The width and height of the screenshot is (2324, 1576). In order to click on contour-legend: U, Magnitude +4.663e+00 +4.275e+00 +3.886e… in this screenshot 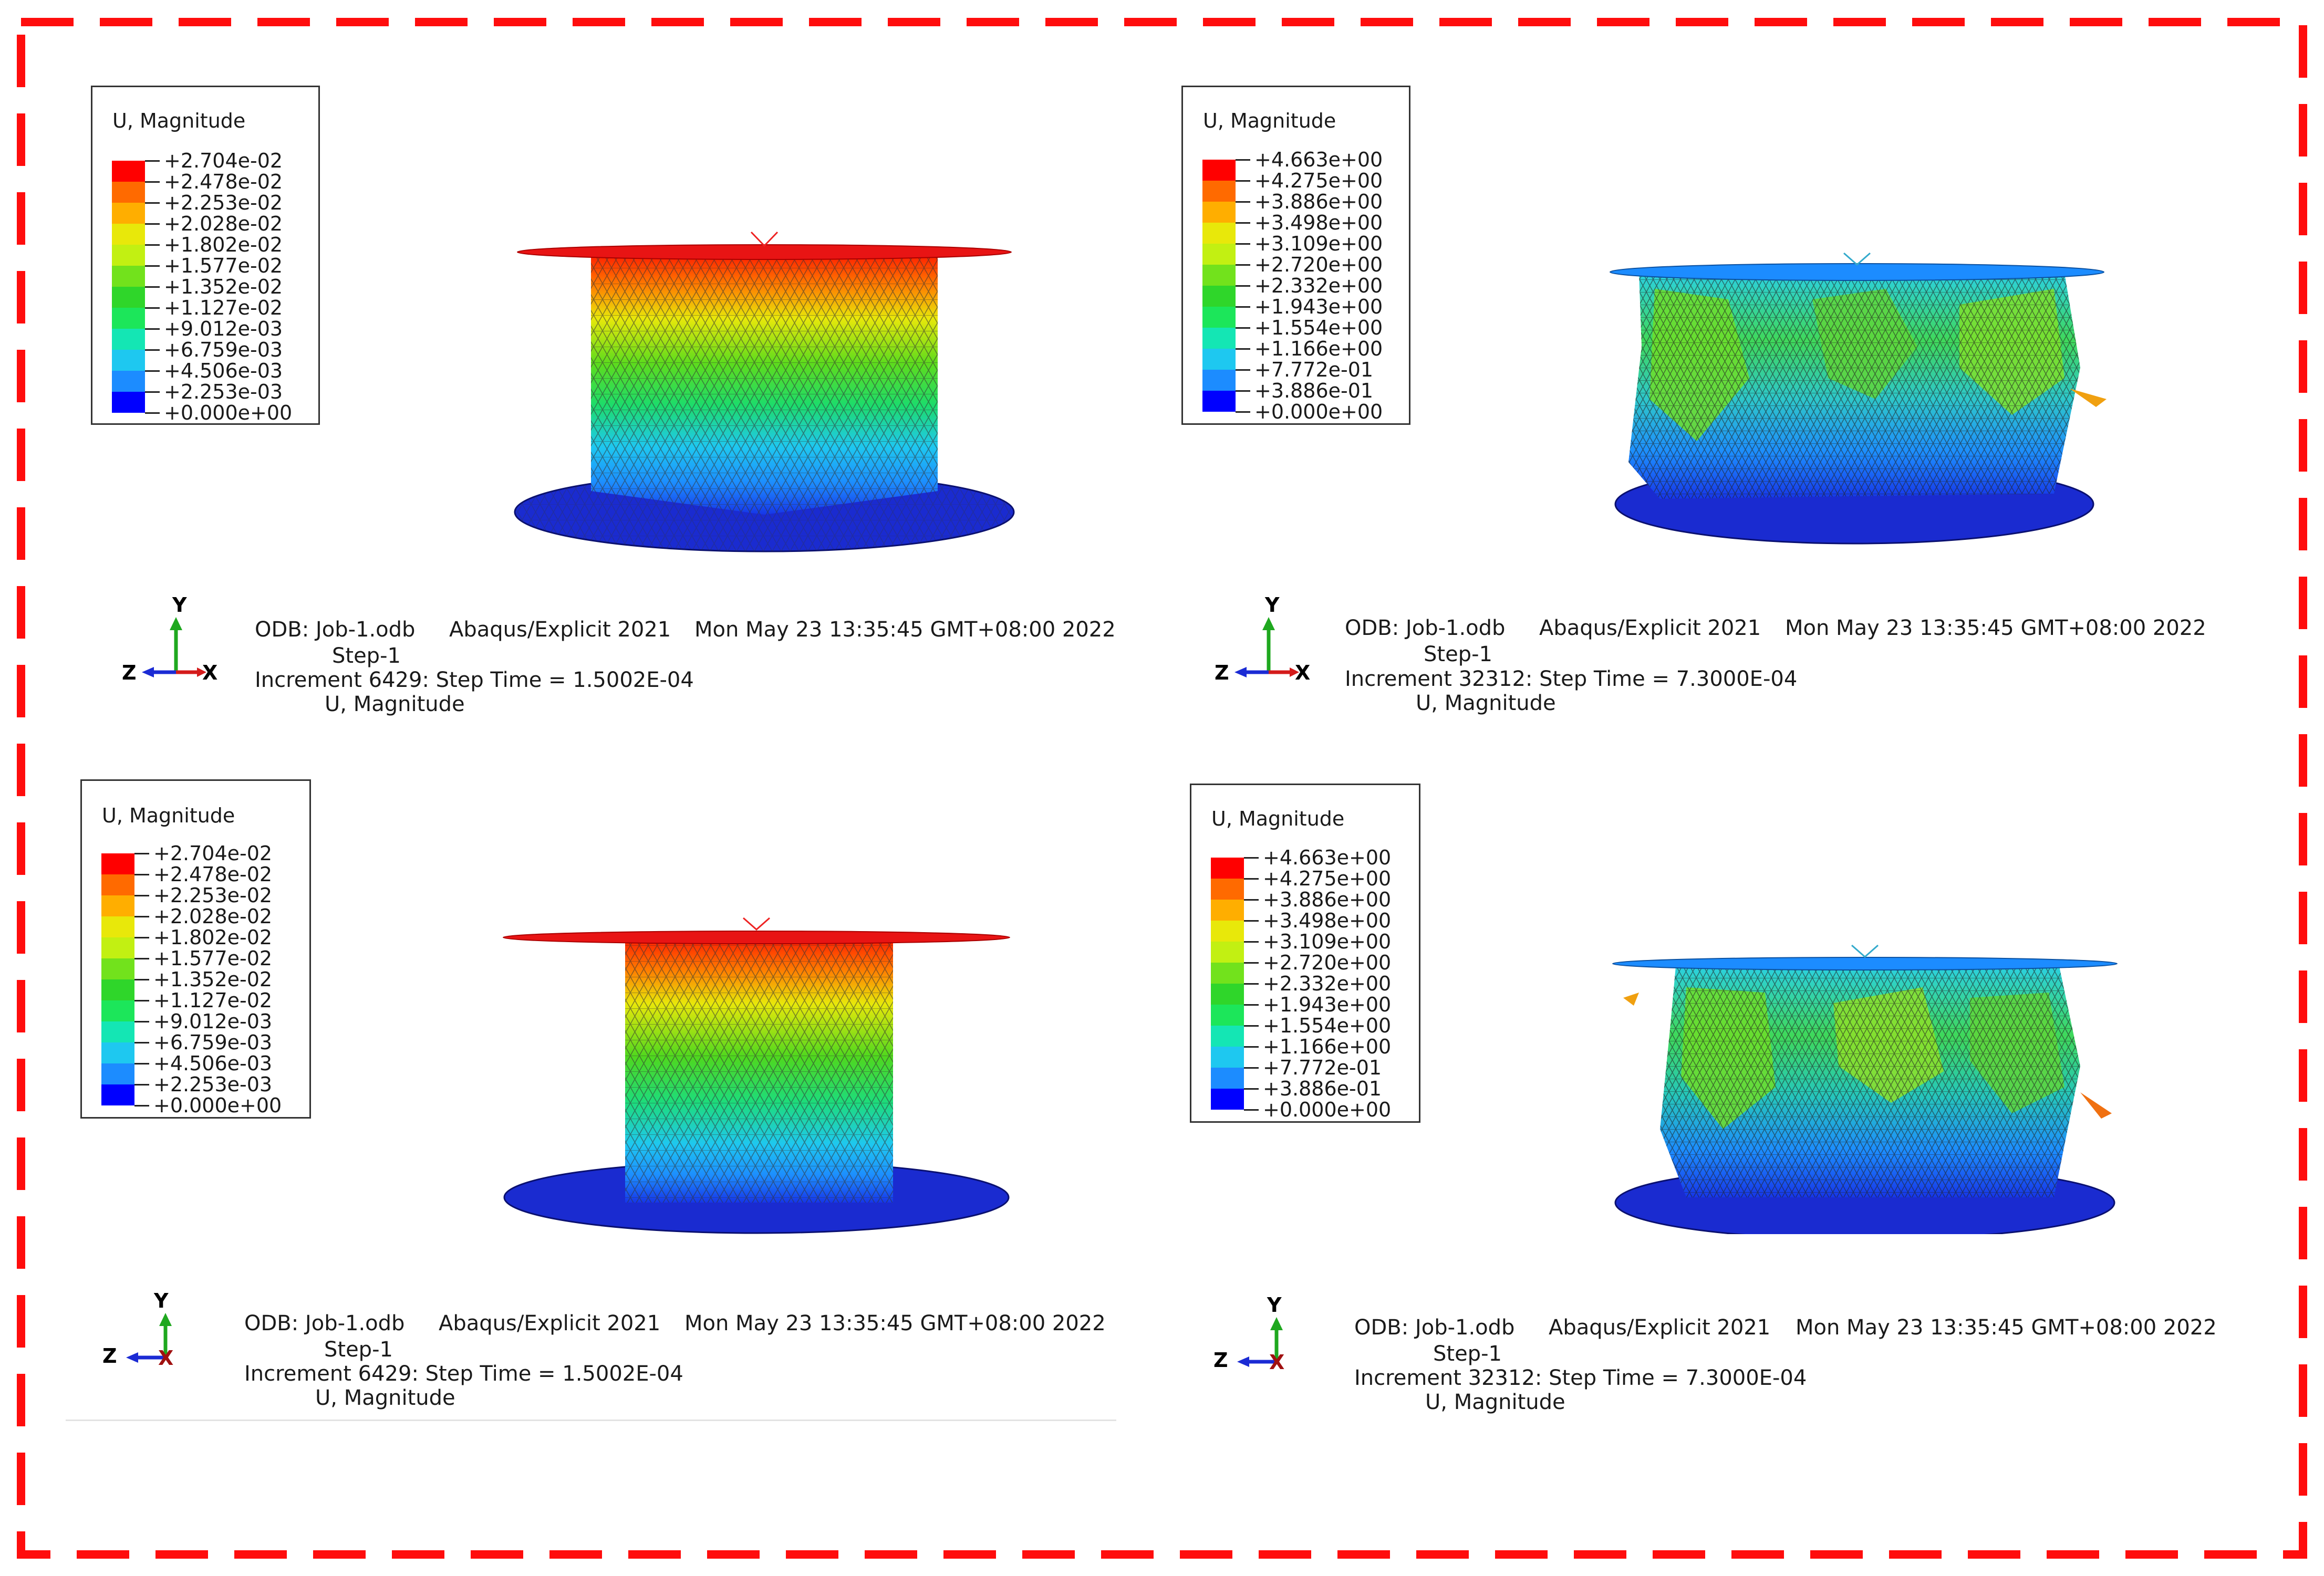, I will do `click(1305, 954)`.